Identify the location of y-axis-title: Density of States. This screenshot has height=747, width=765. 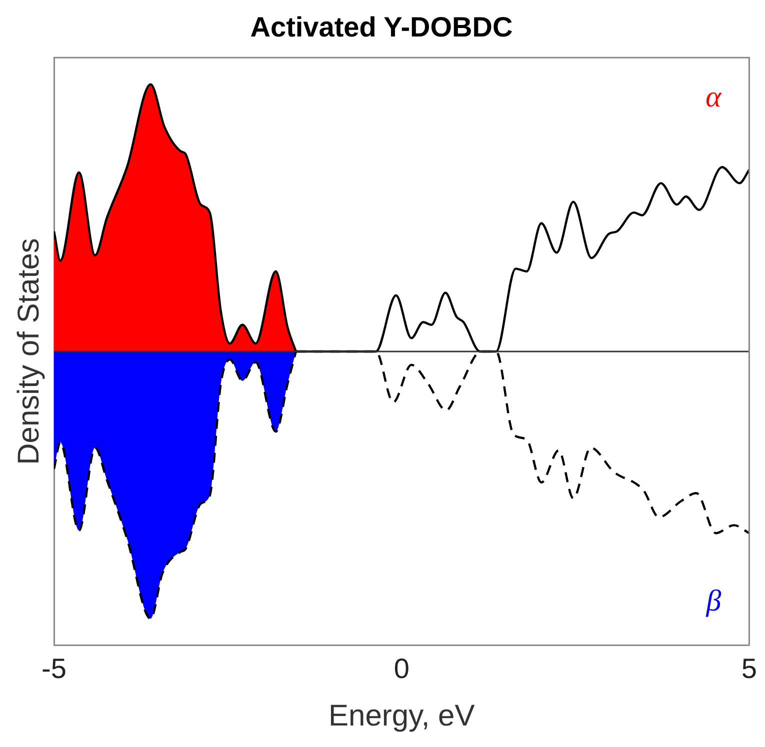
(29, 351).